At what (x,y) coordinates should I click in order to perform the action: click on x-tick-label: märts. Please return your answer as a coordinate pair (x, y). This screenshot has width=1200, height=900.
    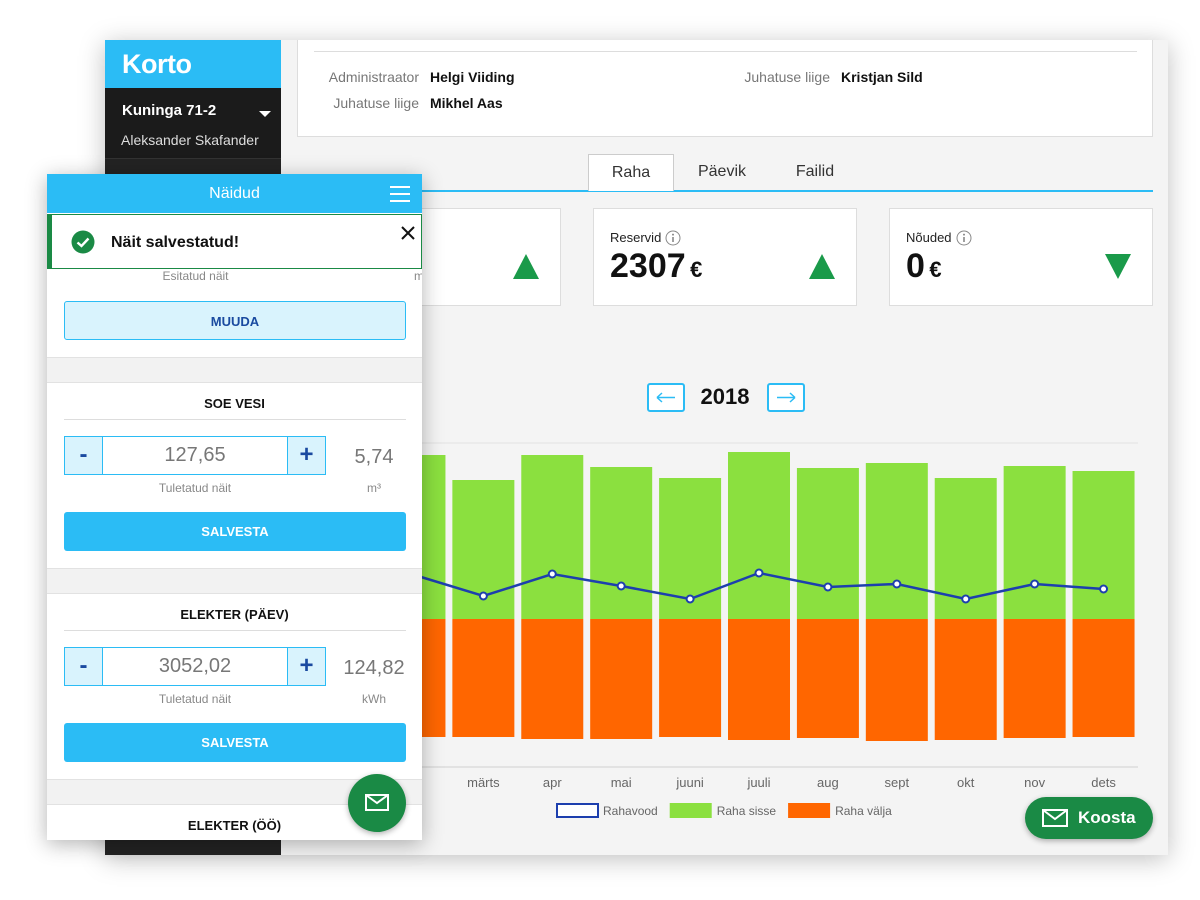
    Looking at the image, I should click on (483, 782).